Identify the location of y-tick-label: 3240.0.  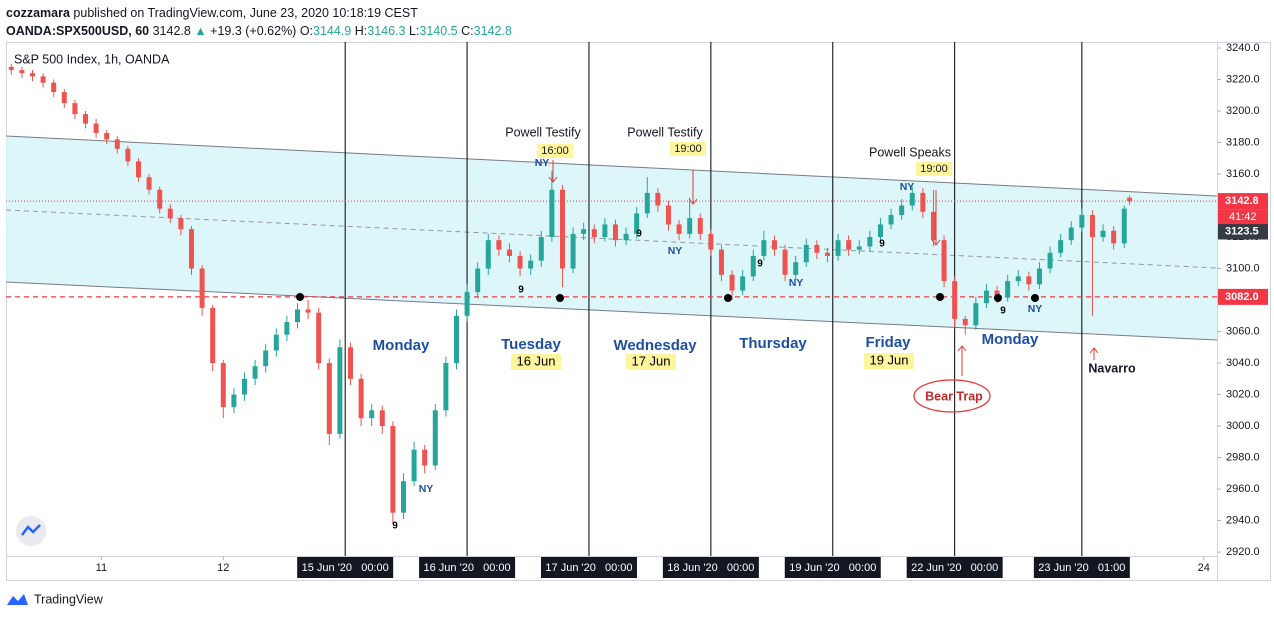
(1243, 48).